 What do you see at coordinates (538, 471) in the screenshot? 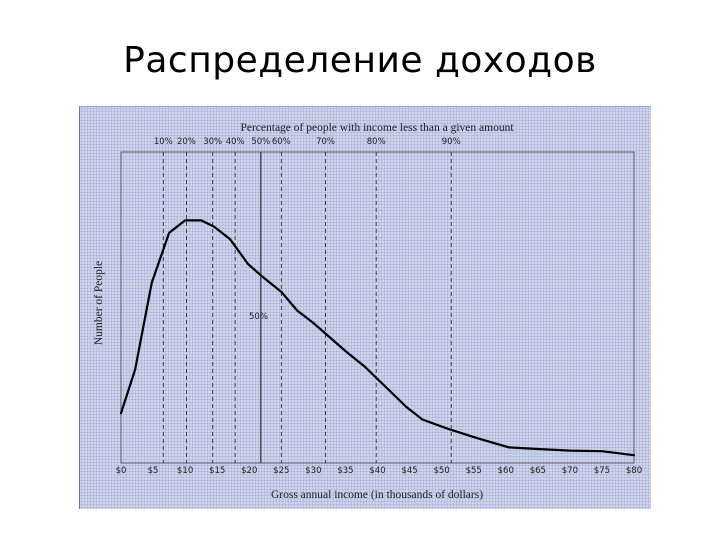
I see `x-tick-label: $65` at bounding box center [538, 471].